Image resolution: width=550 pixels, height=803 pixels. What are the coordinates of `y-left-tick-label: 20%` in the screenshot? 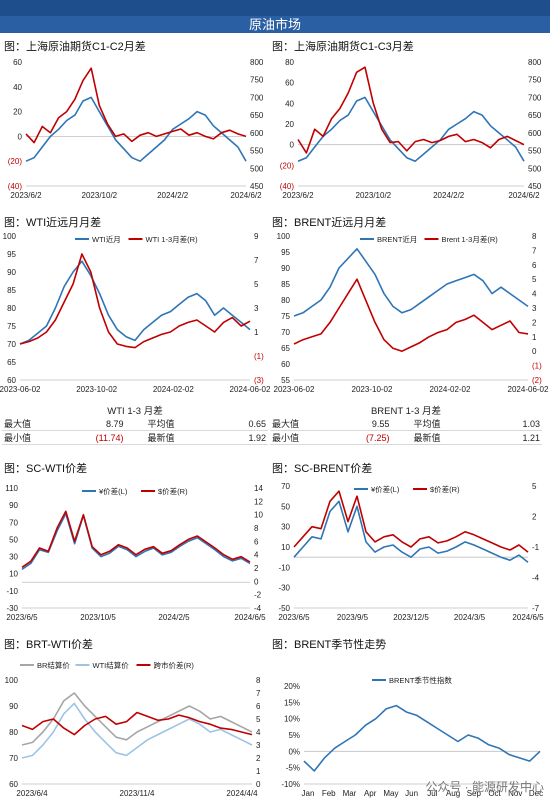 It's located at (292, 686).